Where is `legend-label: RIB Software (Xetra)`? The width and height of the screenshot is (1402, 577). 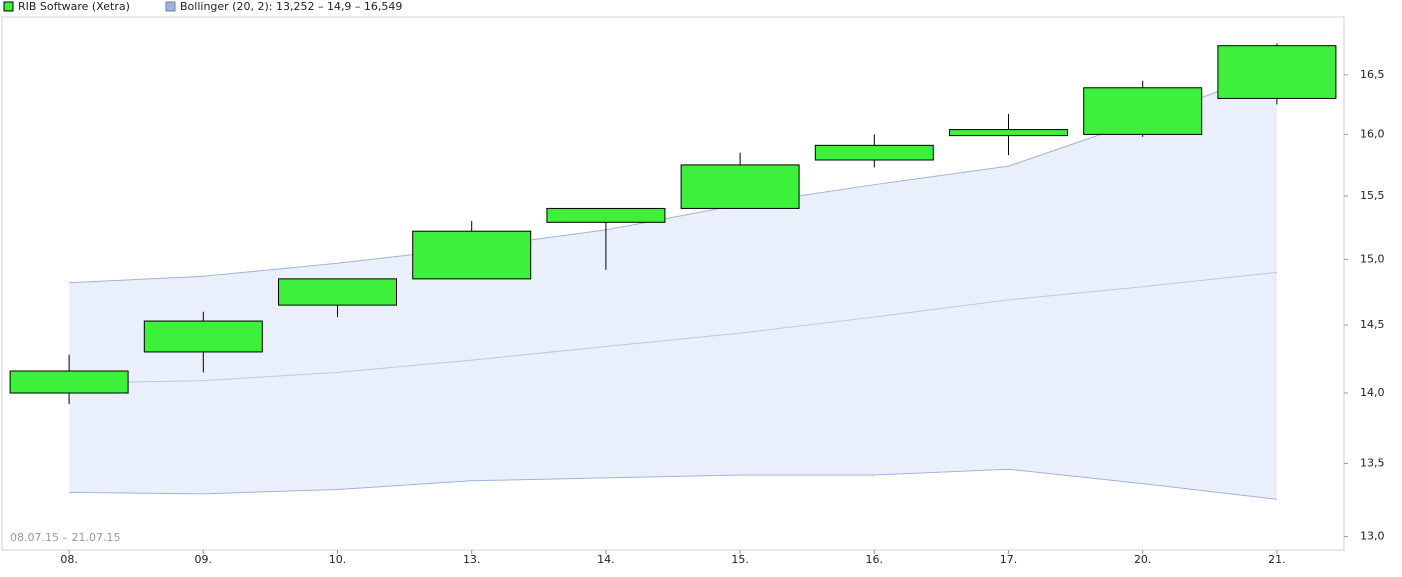 legend-label: RIB Software (Xetra) is located at coordinates (74, 6).